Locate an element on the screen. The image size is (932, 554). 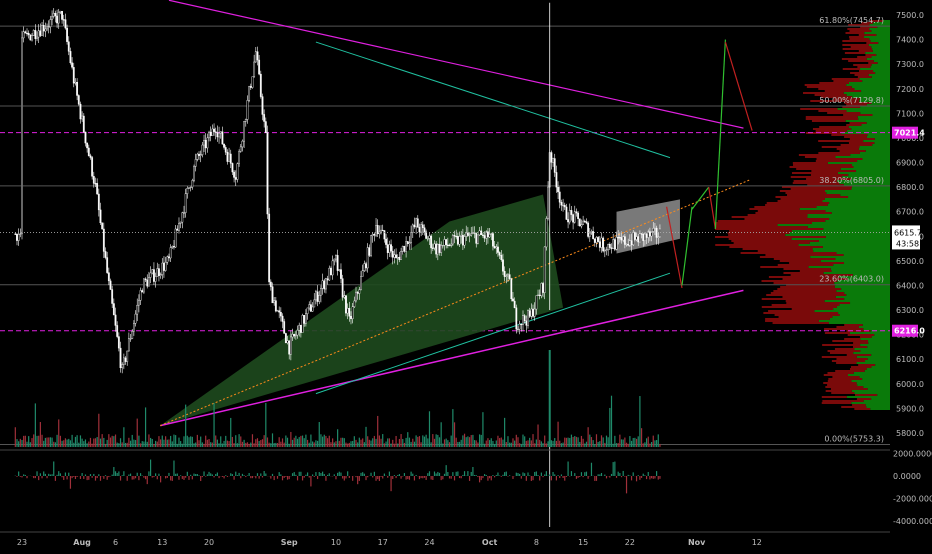
countdown-label: 43:58 is located at coordinates (907, 243).